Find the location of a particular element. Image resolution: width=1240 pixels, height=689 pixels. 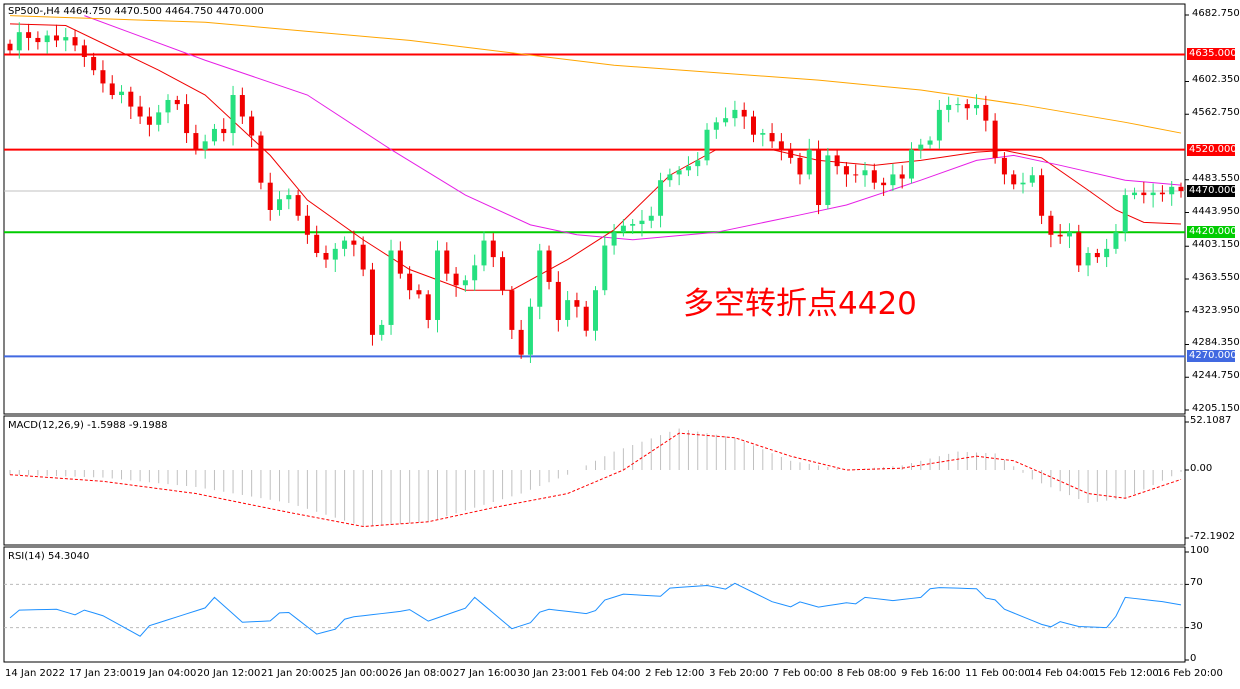

y-tick-label: 4602.350 is located at coordinates (1216, 80).